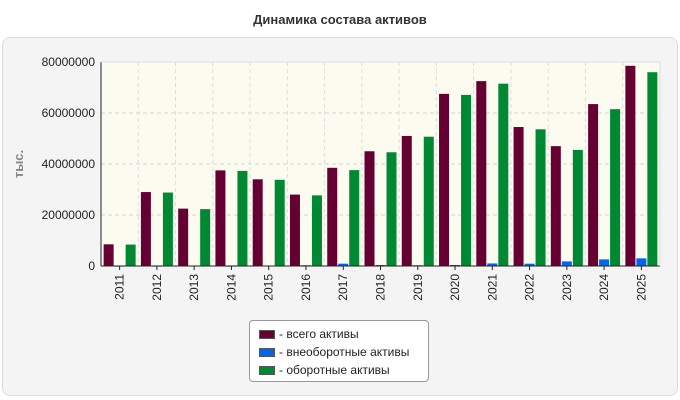  What do you see at coordinates (267, 370) in the screenshot?
I see `legend-swatch-current` at bounding box center [267, 370].